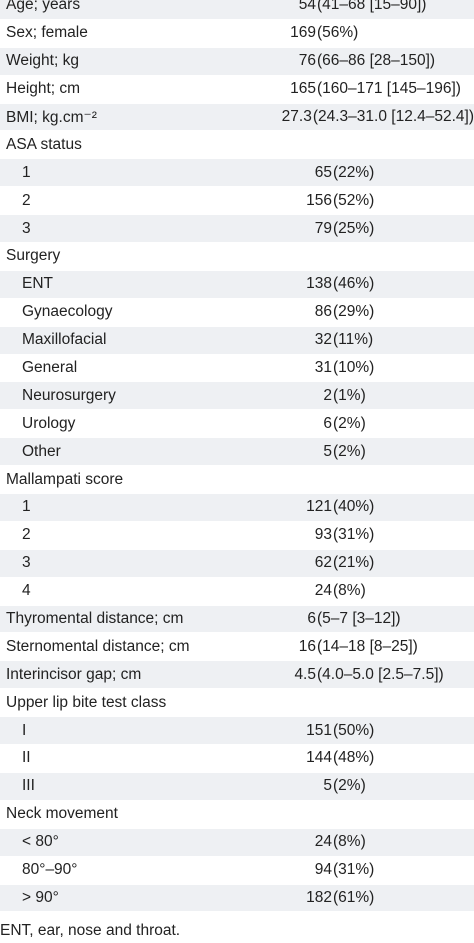  I want to click on value-number: 86, so click(323, 312).